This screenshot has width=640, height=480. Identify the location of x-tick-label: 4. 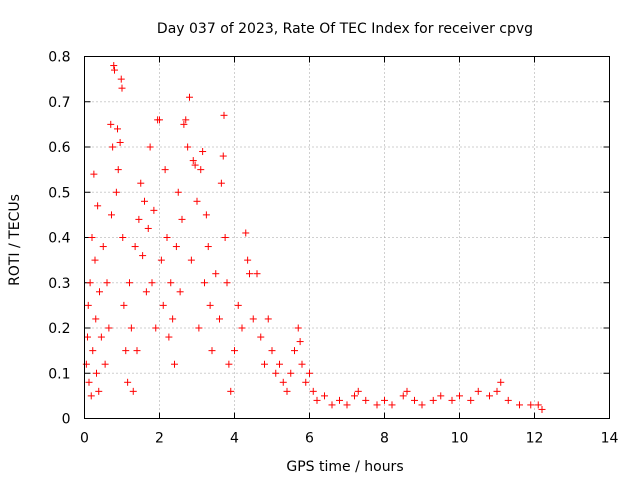
(234, 439).